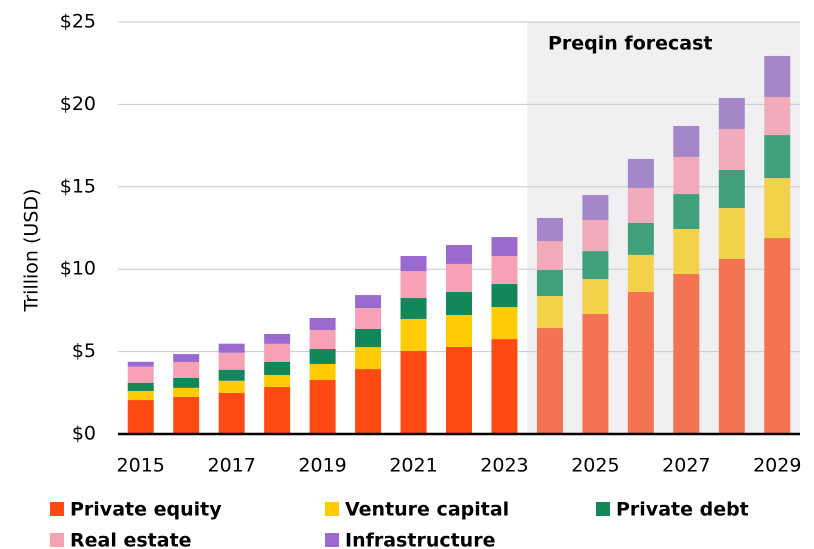  I want to click on x-tick-label: 2023, so click(504, 466).